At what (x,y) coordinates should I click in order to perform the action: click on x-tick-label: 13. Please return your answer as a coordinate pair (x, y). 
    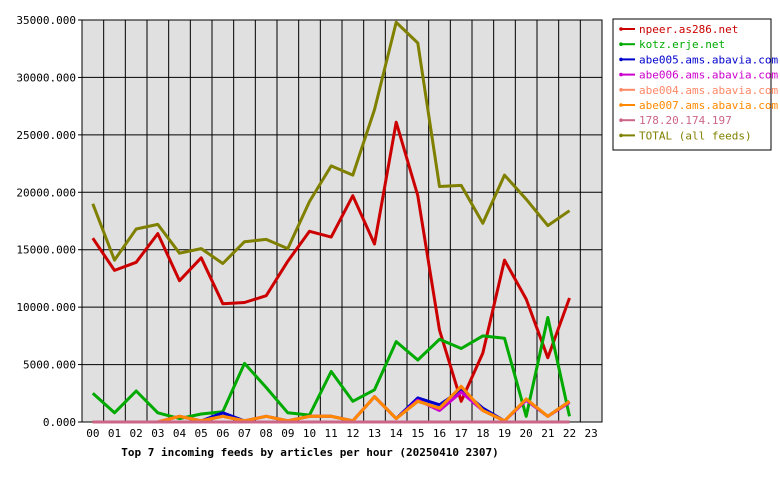
    Looking at the image, I should click on (374, 433).